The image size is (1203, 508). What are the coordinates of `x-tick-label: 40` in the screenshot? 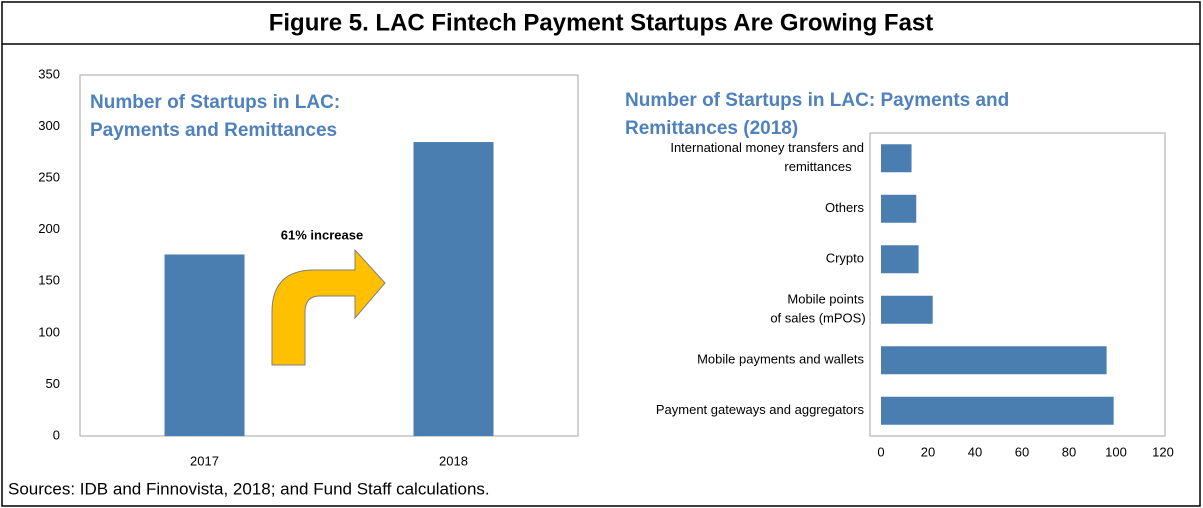 It's located at (975, 451).